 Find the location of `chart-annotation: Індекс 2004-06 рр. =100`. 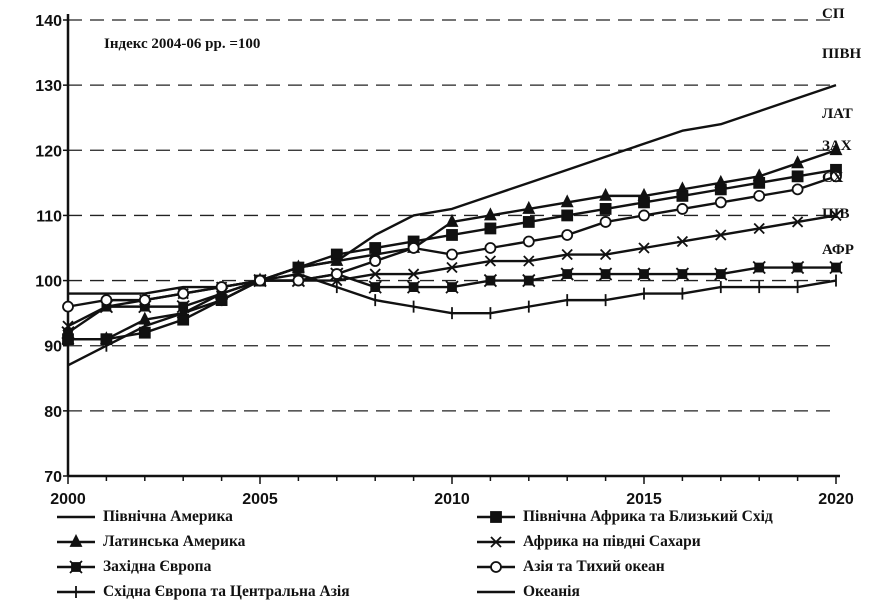

chart-annotation: Індекс 2004-06 рр. =100 is located at coordinates (182, 44).